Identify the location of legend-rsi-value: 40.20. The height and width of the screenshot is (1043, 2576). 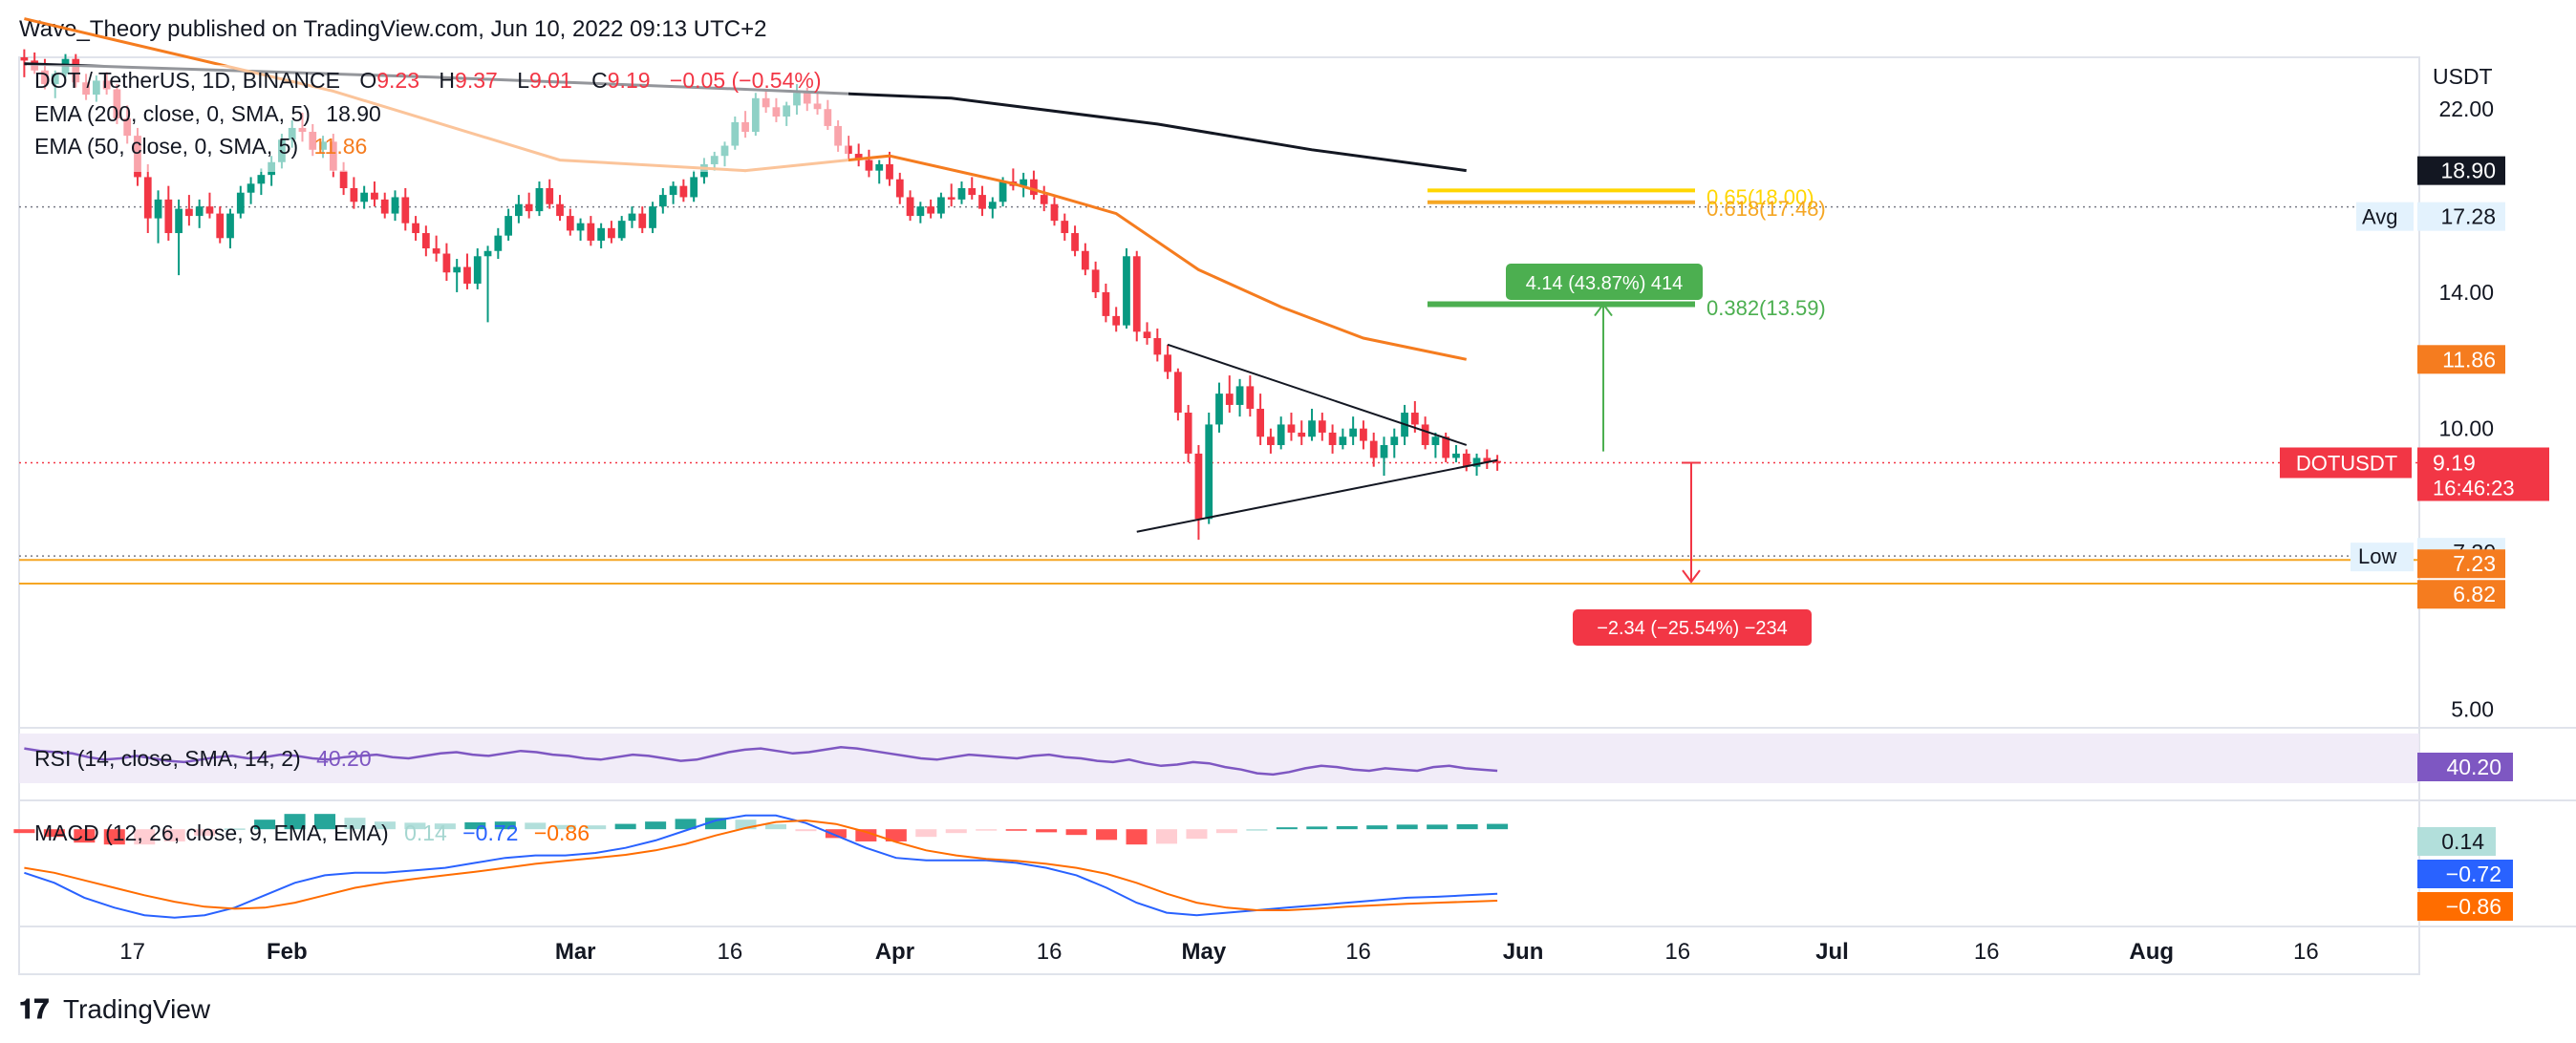
(344, 758).